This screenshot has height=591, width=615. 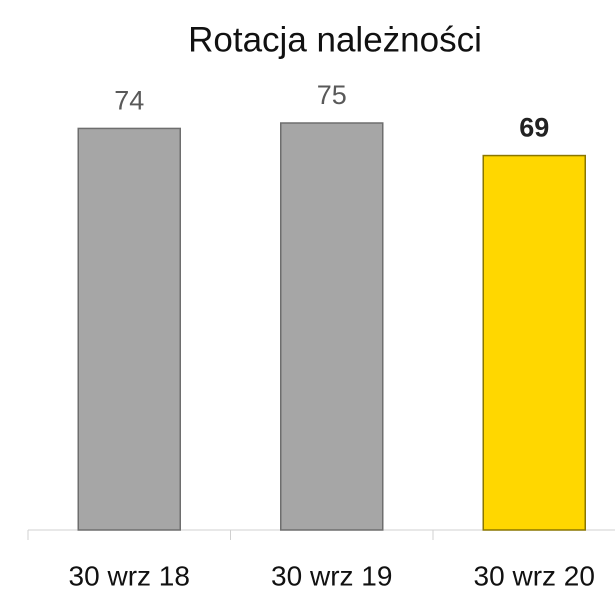 I want to click on chart-title: Rotacja należności, so click(x=335, y=39).